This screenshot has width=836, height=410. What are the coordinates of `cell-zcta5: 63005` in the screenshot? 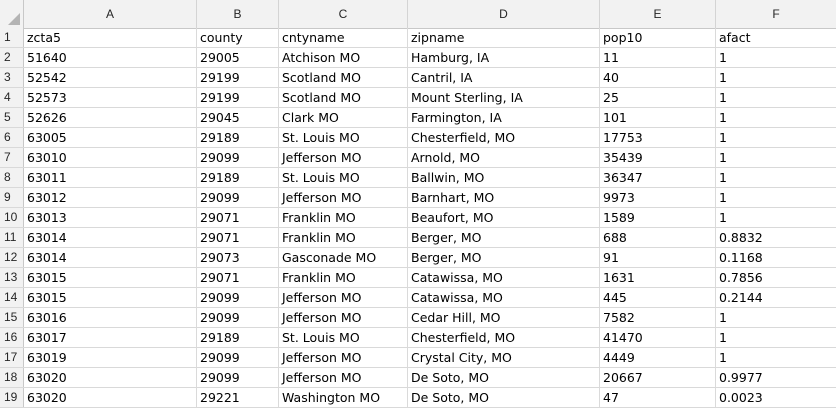 It's located at (110, 137).